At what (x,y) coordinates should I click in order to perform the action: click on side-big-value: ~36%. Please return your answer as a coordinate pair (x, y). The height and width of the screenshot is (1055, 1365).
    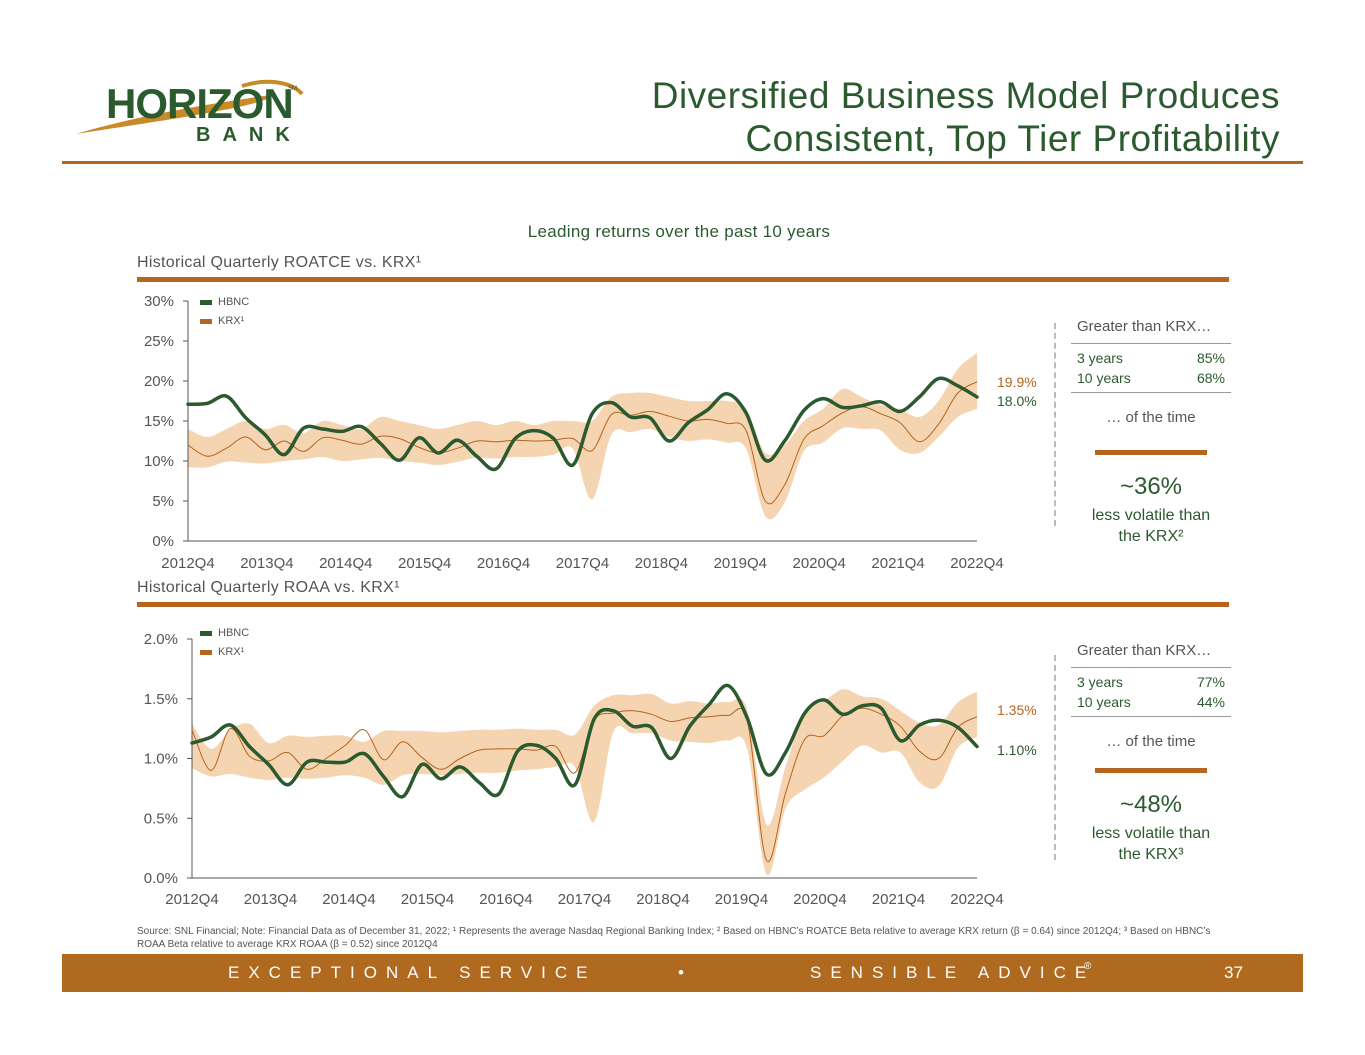
    Looking at the image, I should click on (1151, 486).